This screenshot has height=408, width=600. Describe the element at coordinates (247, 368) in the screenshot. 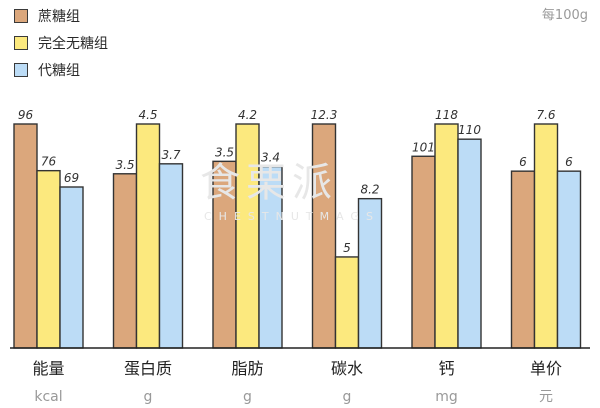

I see `category-label: 脂肪` at that location.